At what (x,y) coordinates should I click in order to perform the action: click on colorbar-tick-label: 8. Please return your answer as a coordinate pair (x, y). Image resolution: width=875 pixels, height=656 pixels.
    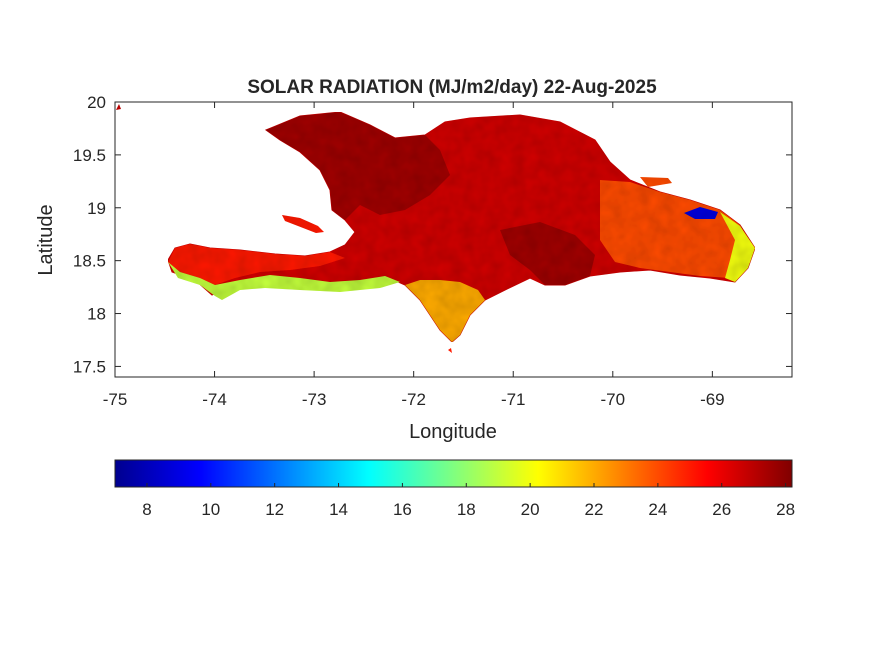
    Looking at the image, I should click on (146, 509).